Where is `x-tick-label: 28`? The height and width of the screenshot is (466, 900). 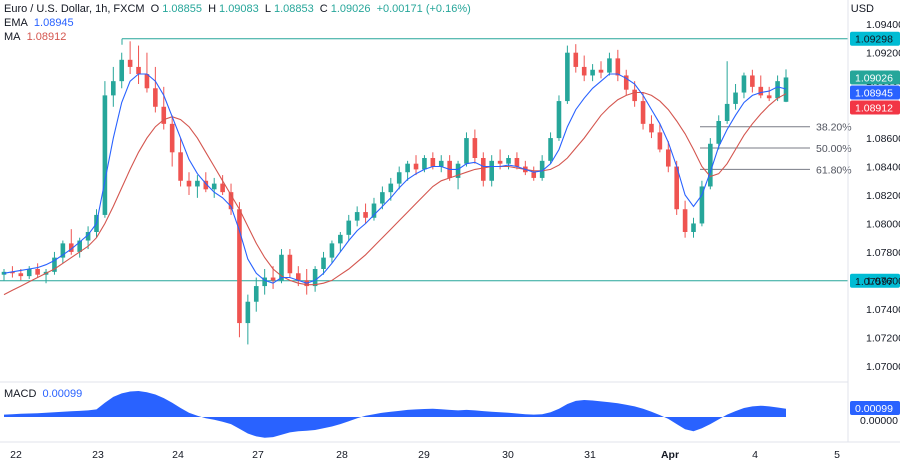
x-tick-label: 28 is located at coordinates (342, 455).